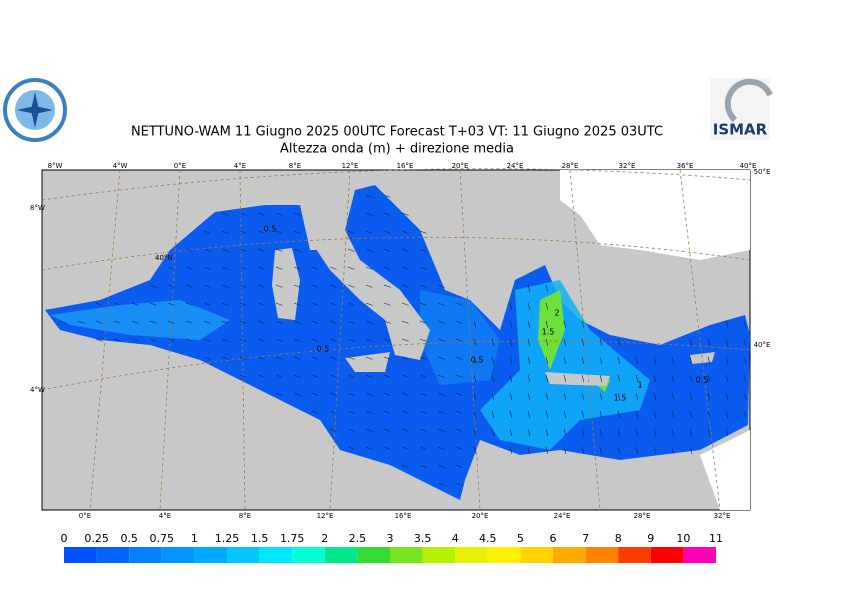 This screenshot has height=600, width=842. What do you see at coordinates (129, 538) in the screenshot?
I see `colorbar-label: 0.5` at bounding box center [129, 538].